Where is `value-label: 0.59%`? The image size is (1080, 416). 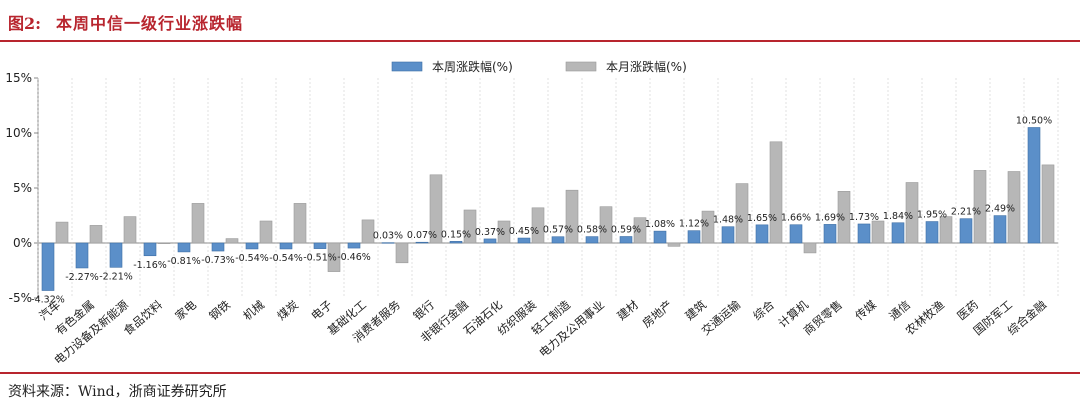 value-label: 0.59% is located at coordinates (626, 230).